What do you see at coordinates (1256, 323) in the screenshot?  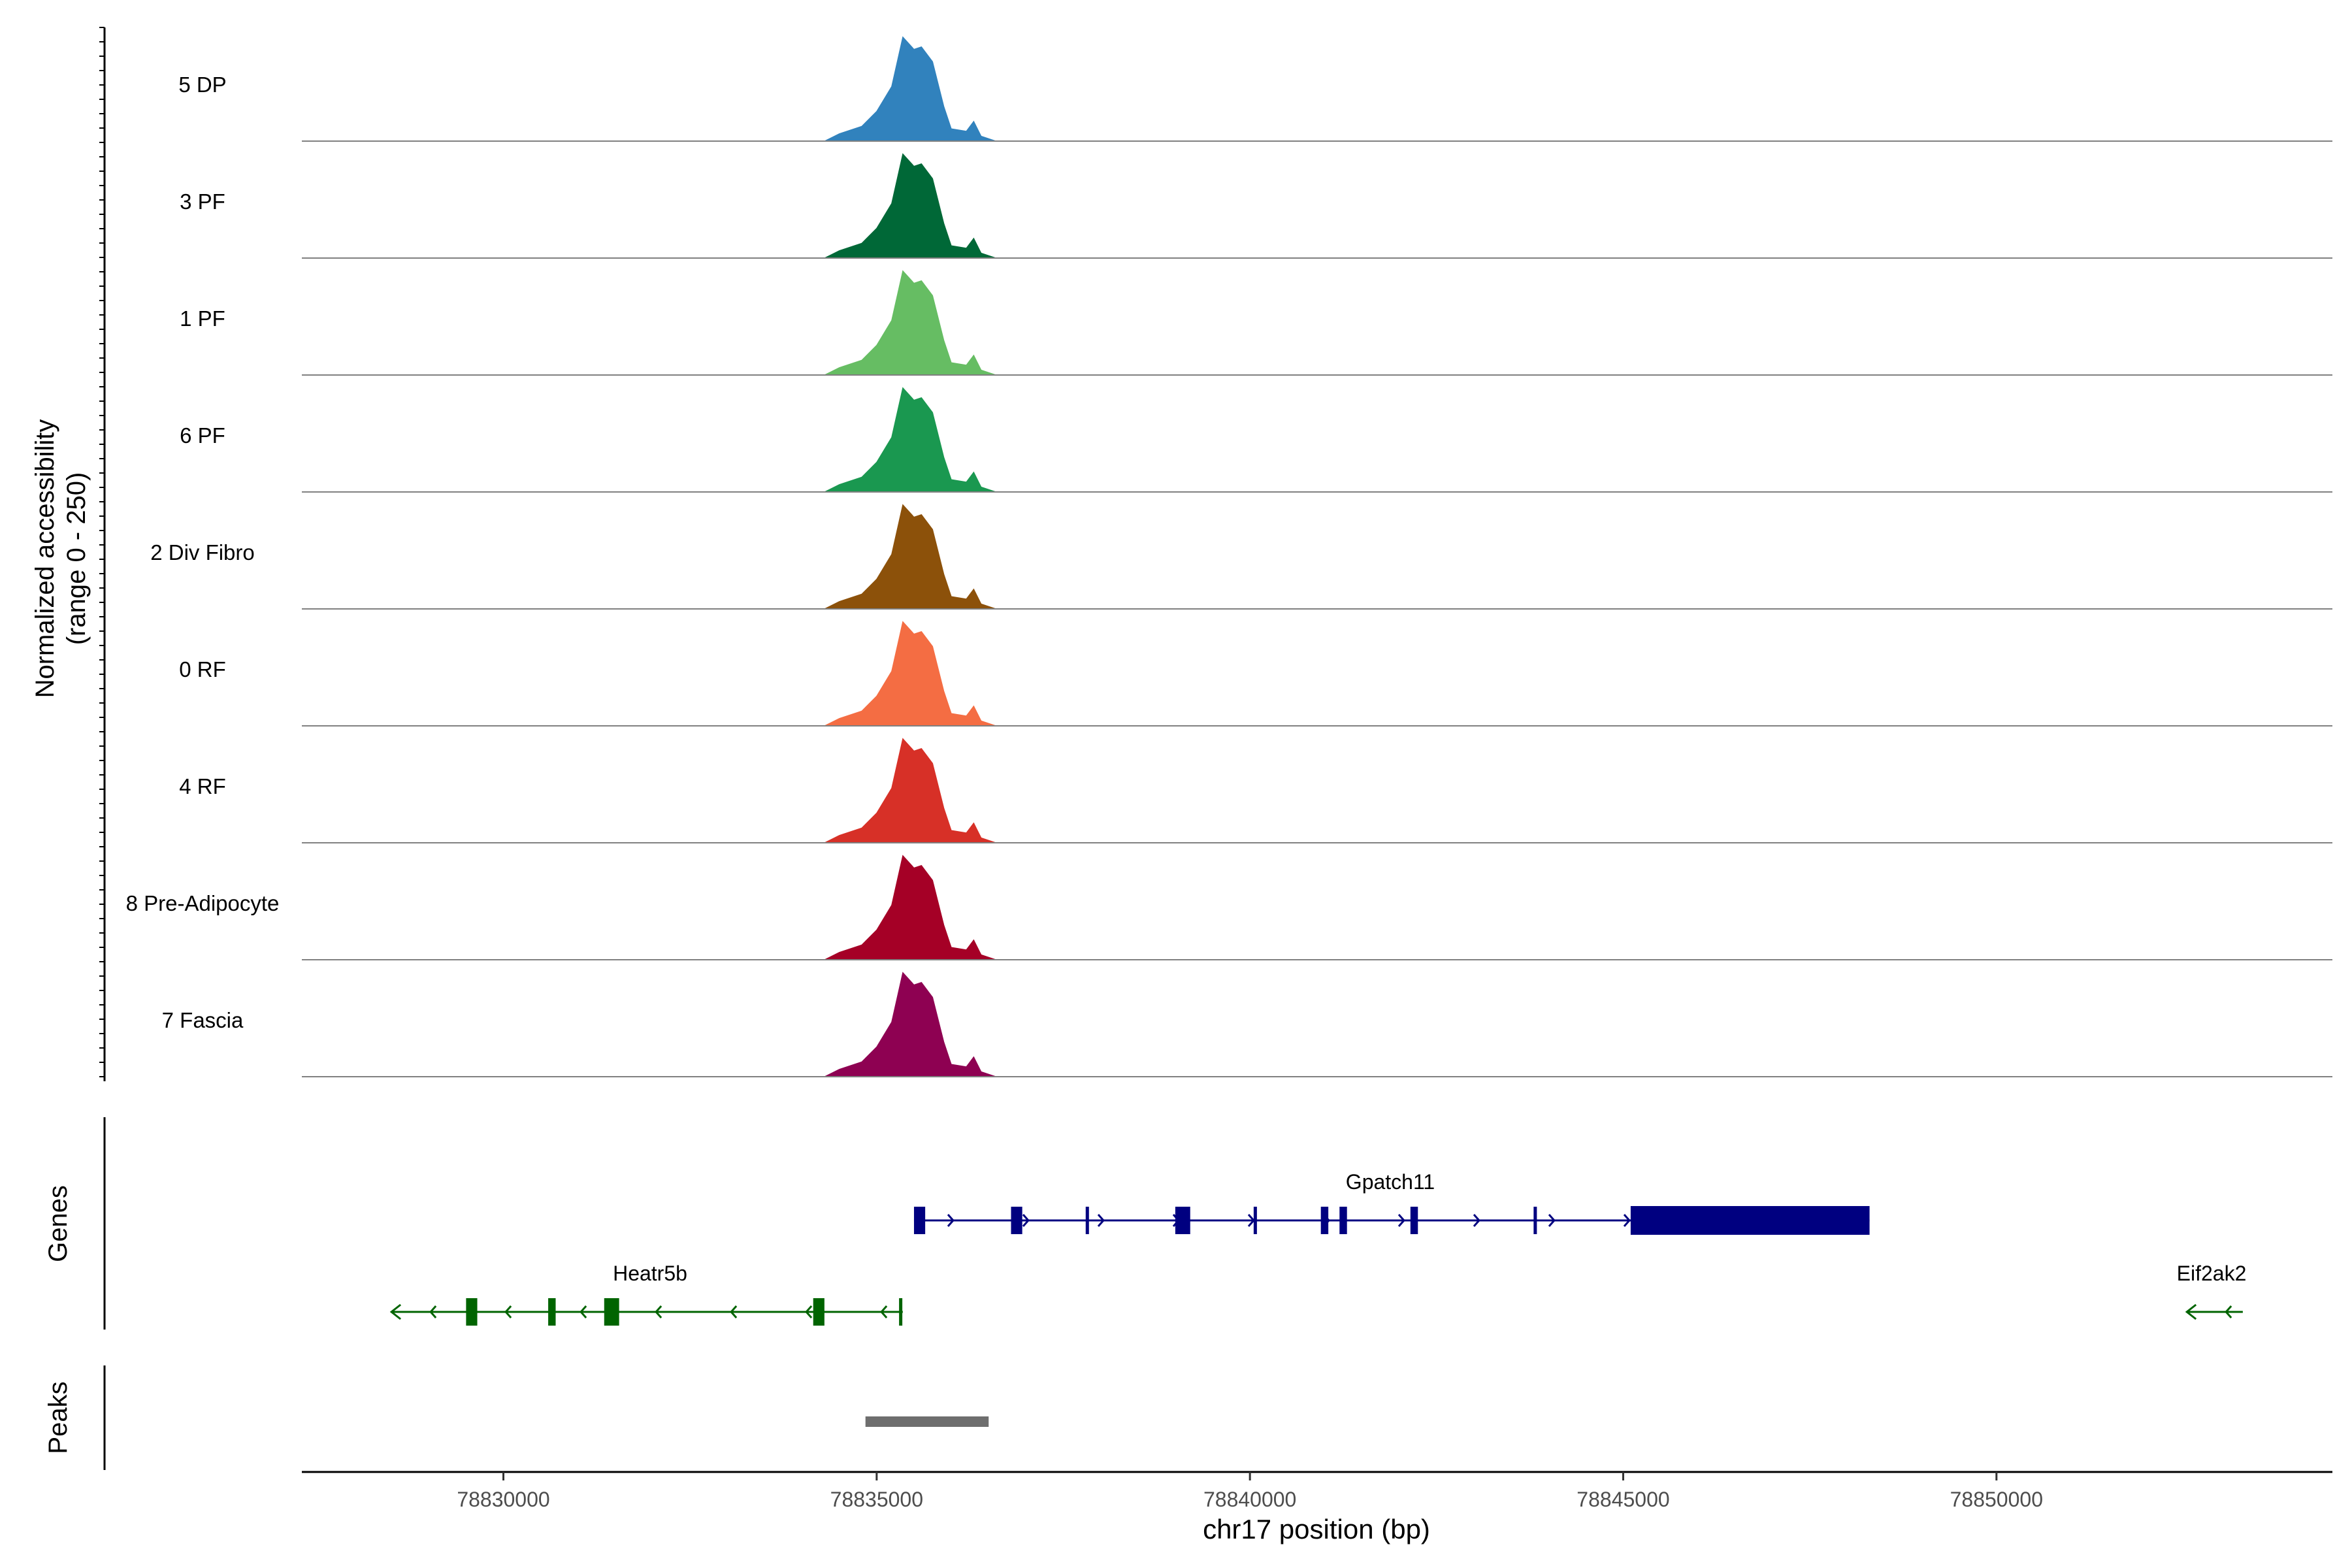 I see `coverage-track: 1 PF` at bounding box center [1256, 323].